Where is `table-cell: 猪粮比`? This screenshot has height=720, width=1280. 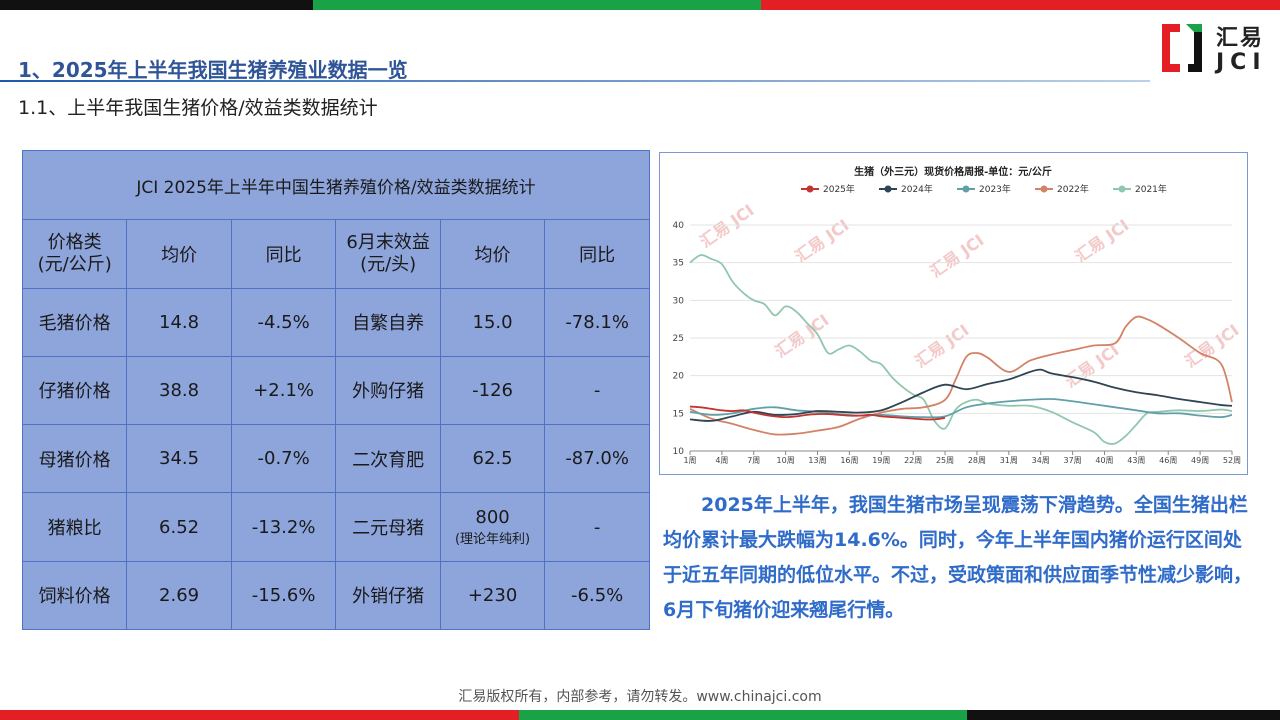
table-cell: 猪粮比 is located at coordinates (74, 527).